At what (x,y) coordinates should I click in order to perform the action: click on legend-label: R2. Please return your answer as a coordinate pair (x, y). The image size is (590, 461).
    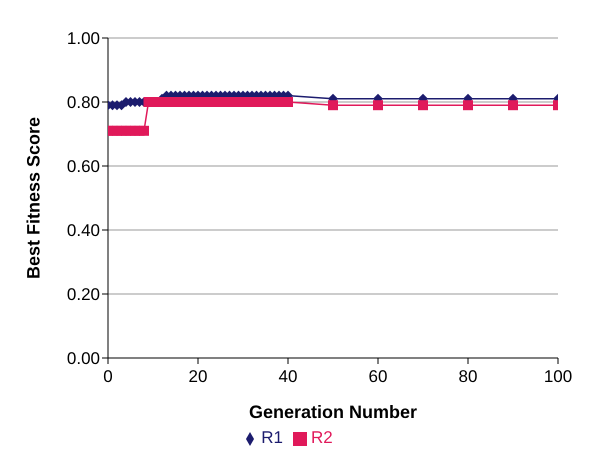
    Looking at the image, I should click on (322, 437).